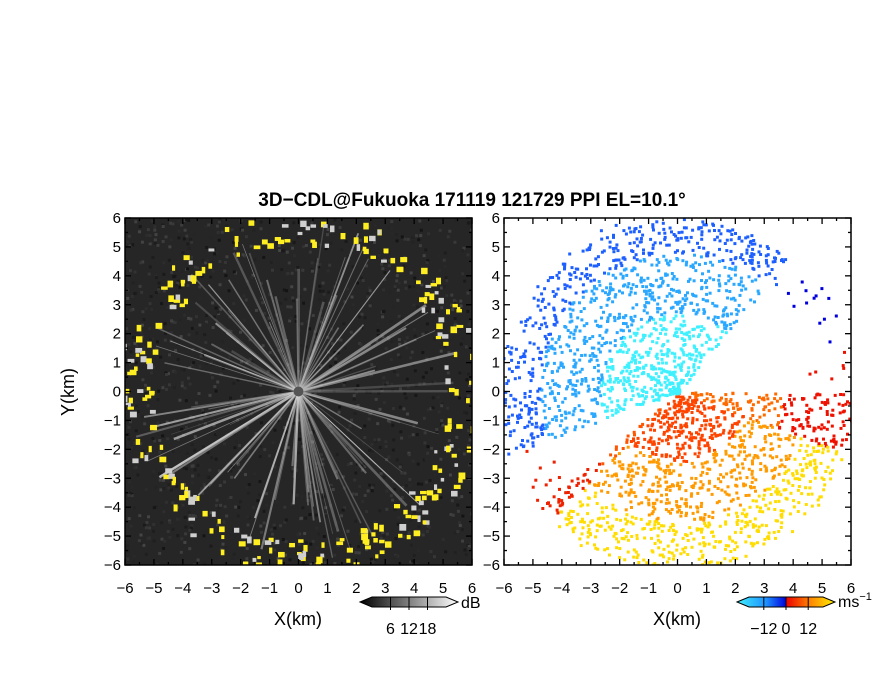 The width and height of the screenshot is (880, 680). Describe the element at coordinates (503, 588) in the screenshot. I see `x-tick-label: −6` at that location.